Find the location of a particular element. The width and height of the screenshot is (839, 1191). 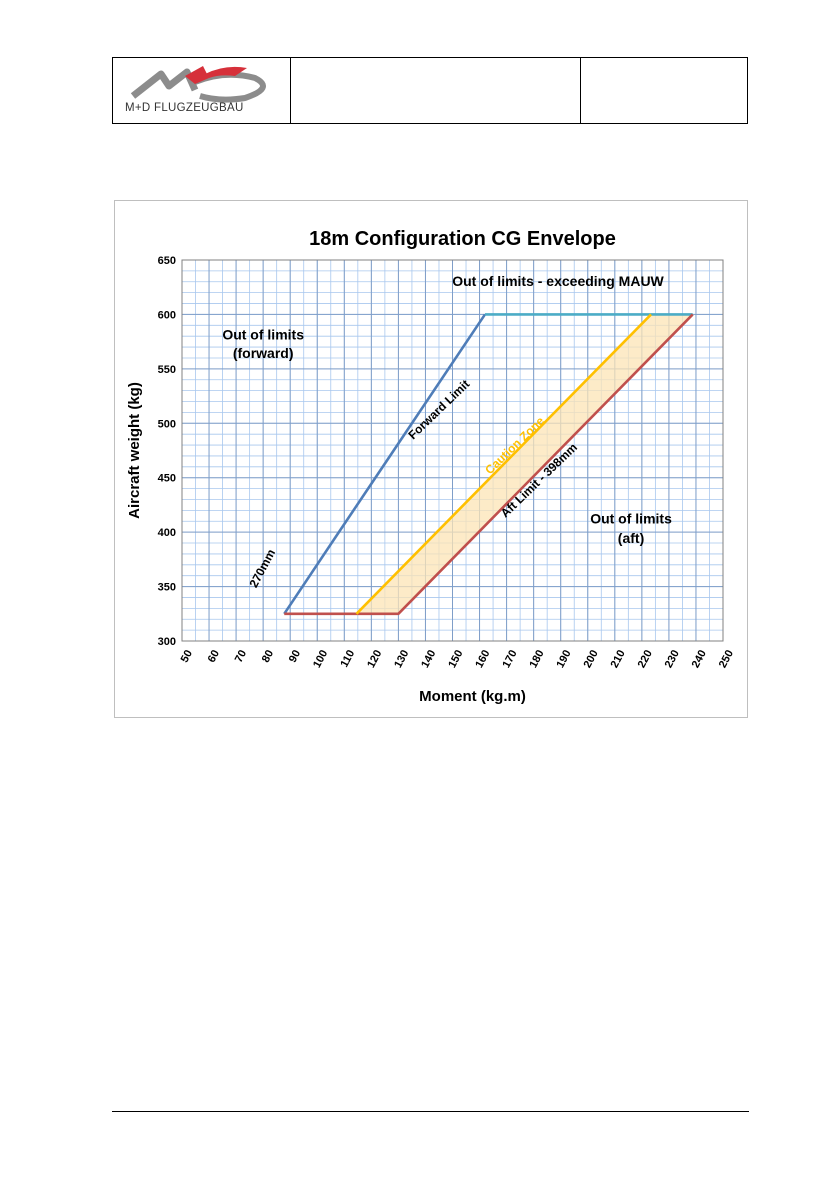

footer-rule is located at coordinates (430, 1111).